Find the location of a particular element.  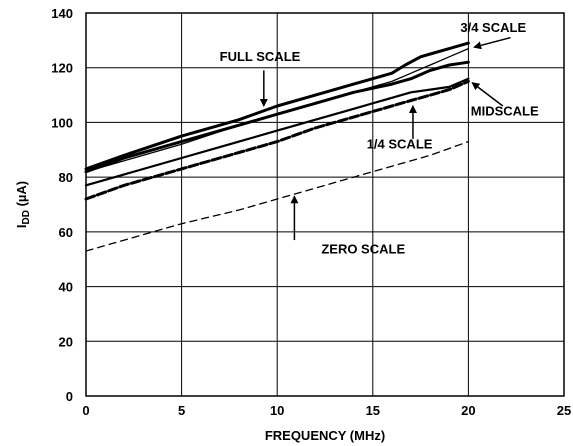

y-axis-label: IDD (µA) is located at coordinates (23, 204).